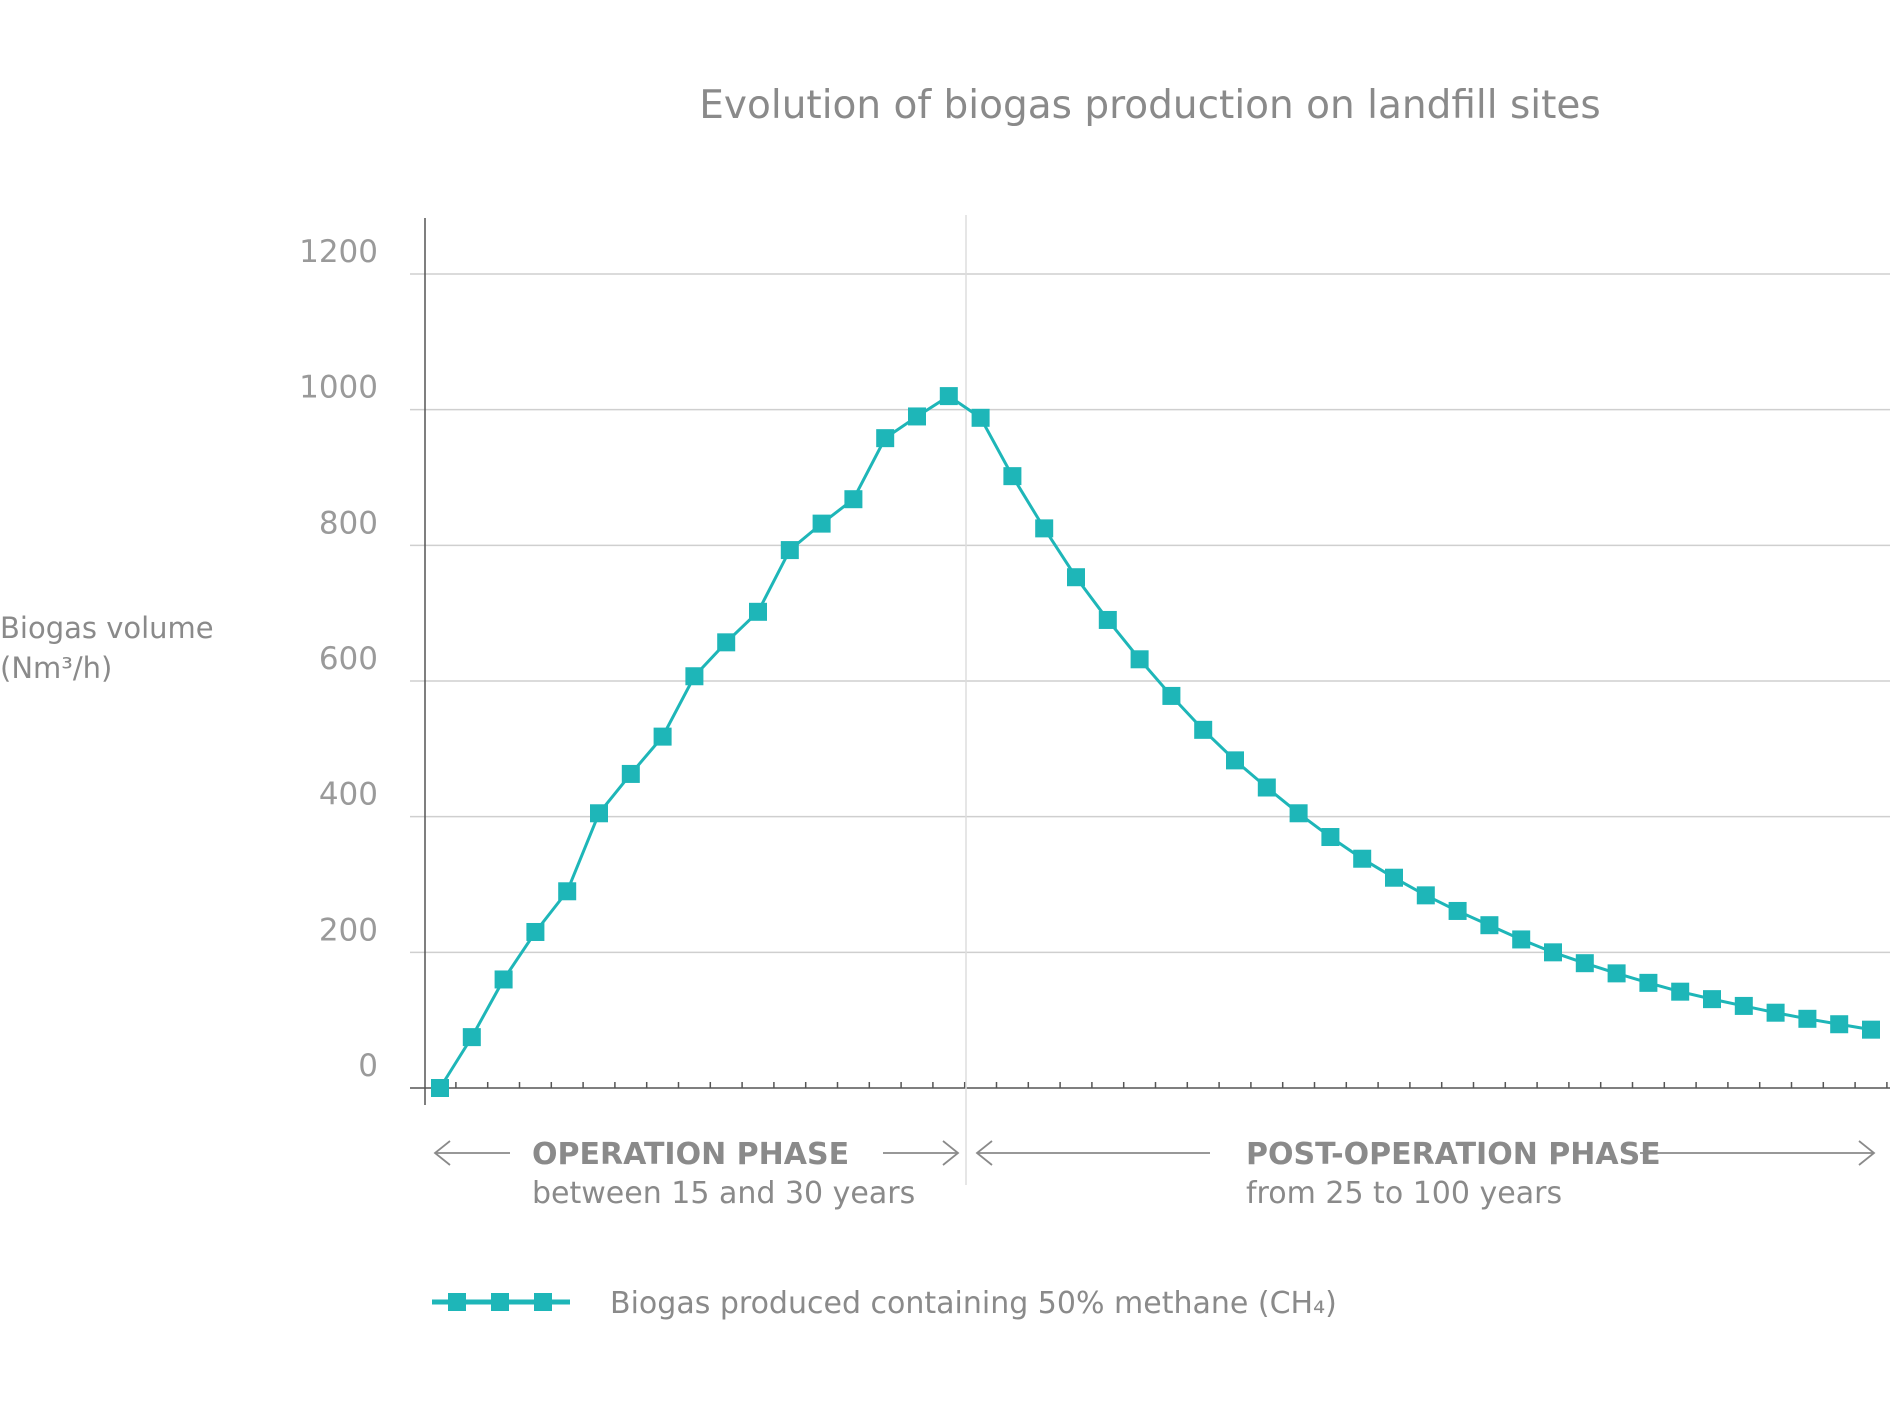 This screenshot has width=1890, height=1417. I want to click on y-tick-label: 1200, so click(338, 252).